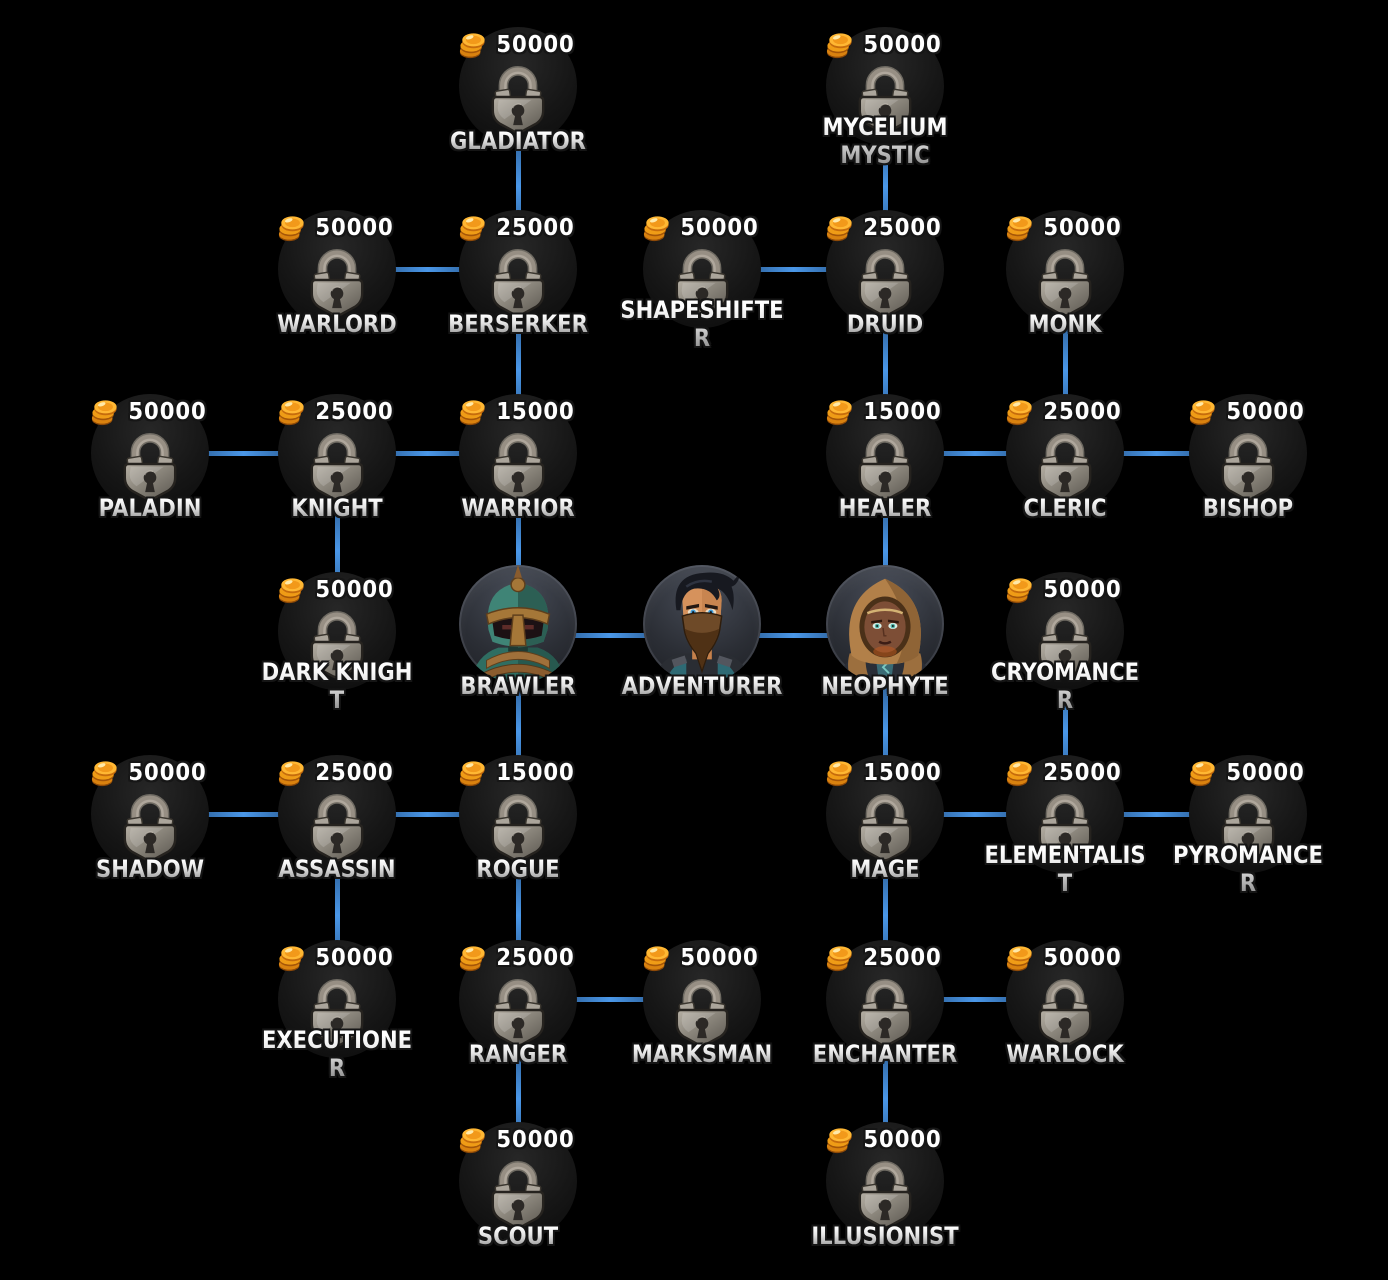 This screenshot has height=1280, width=1388. I want to click on class-name-label: ELEMENTALIS T, so click(1065, 869).